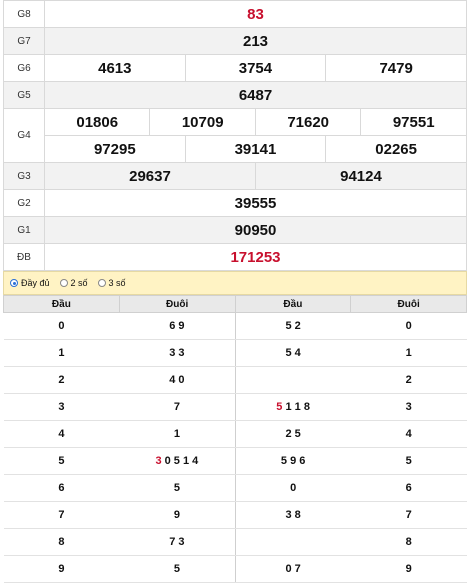  I want to click on dau-digit: 1, so click(61, 353).